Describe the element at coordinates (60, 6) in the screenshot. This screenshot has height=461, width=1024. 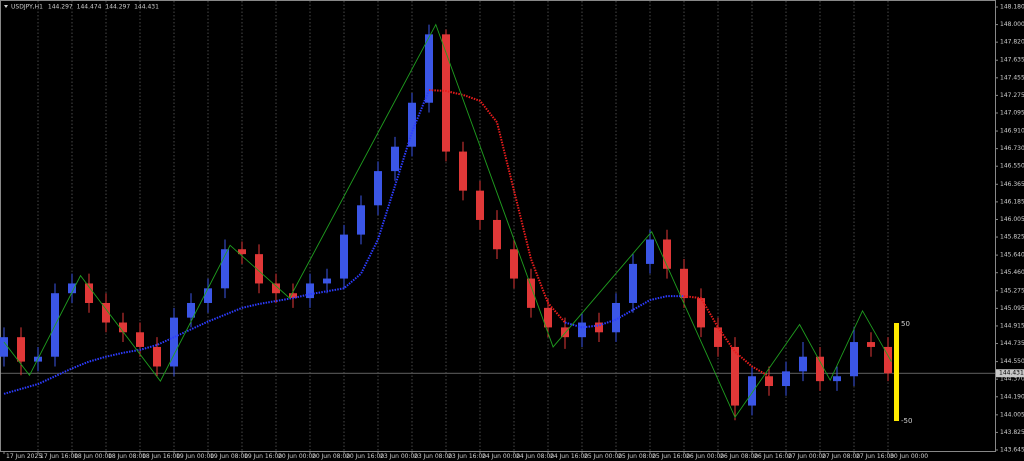
I see `open-value: 144.297` at that location.